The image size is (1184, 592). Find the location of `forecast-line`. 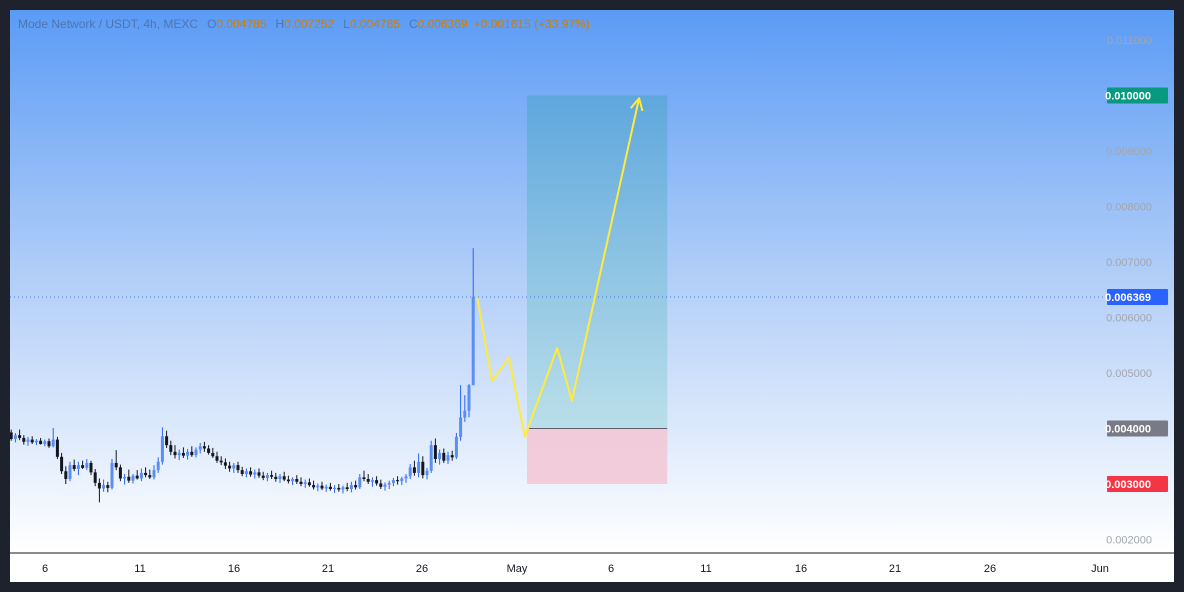

forecast-line is located at coordinates (558, 268).